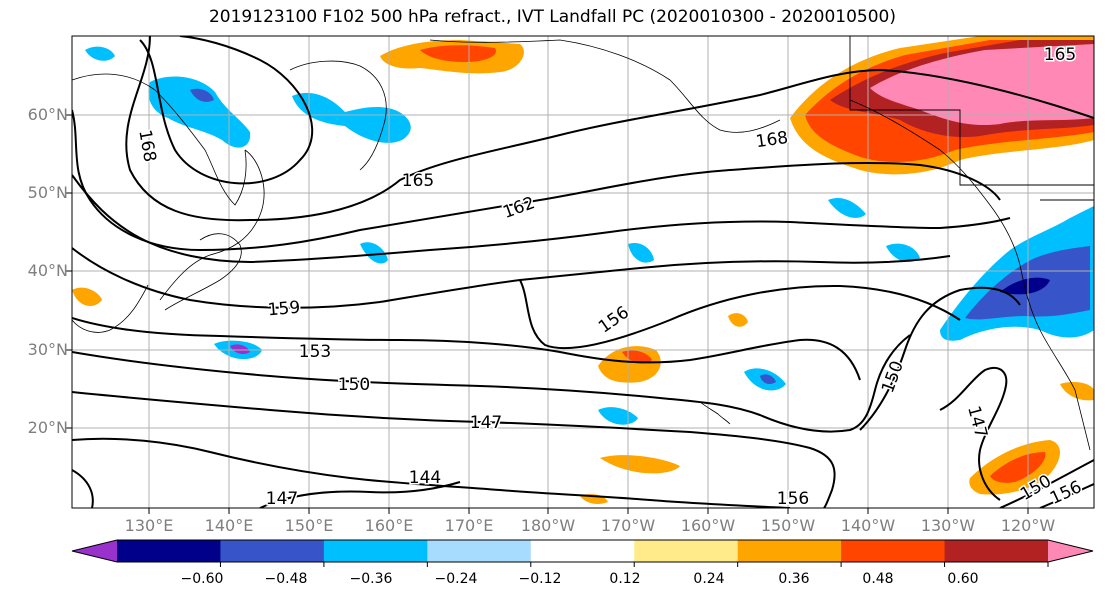 This screenshot has width=1105, height=601. Describe the element at coordinates (47, 192) in the screenshot. I see `lat-label-50n: 50°N` at that location.